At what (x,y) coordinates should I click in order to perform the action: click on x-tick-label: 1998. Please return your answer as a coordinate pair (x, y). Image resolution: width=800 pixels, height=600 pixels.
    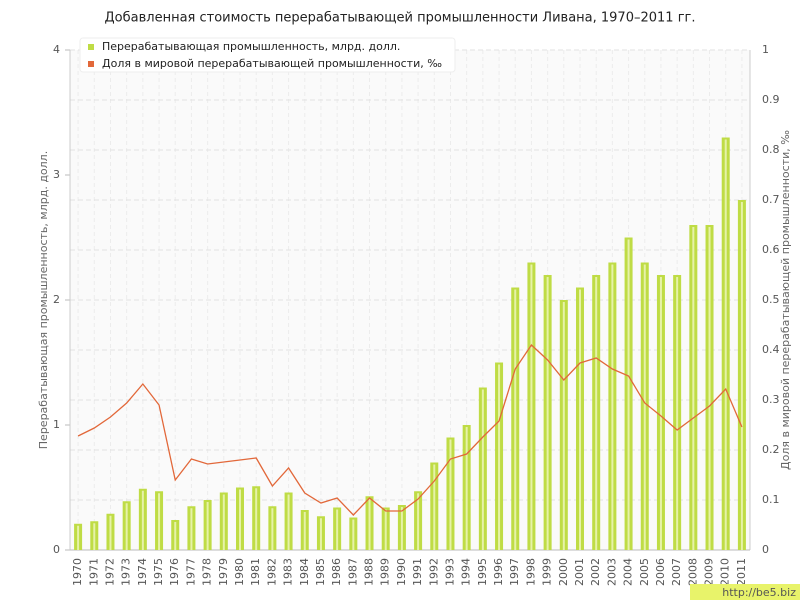
    Looking at the image, I should click on (530, 572).